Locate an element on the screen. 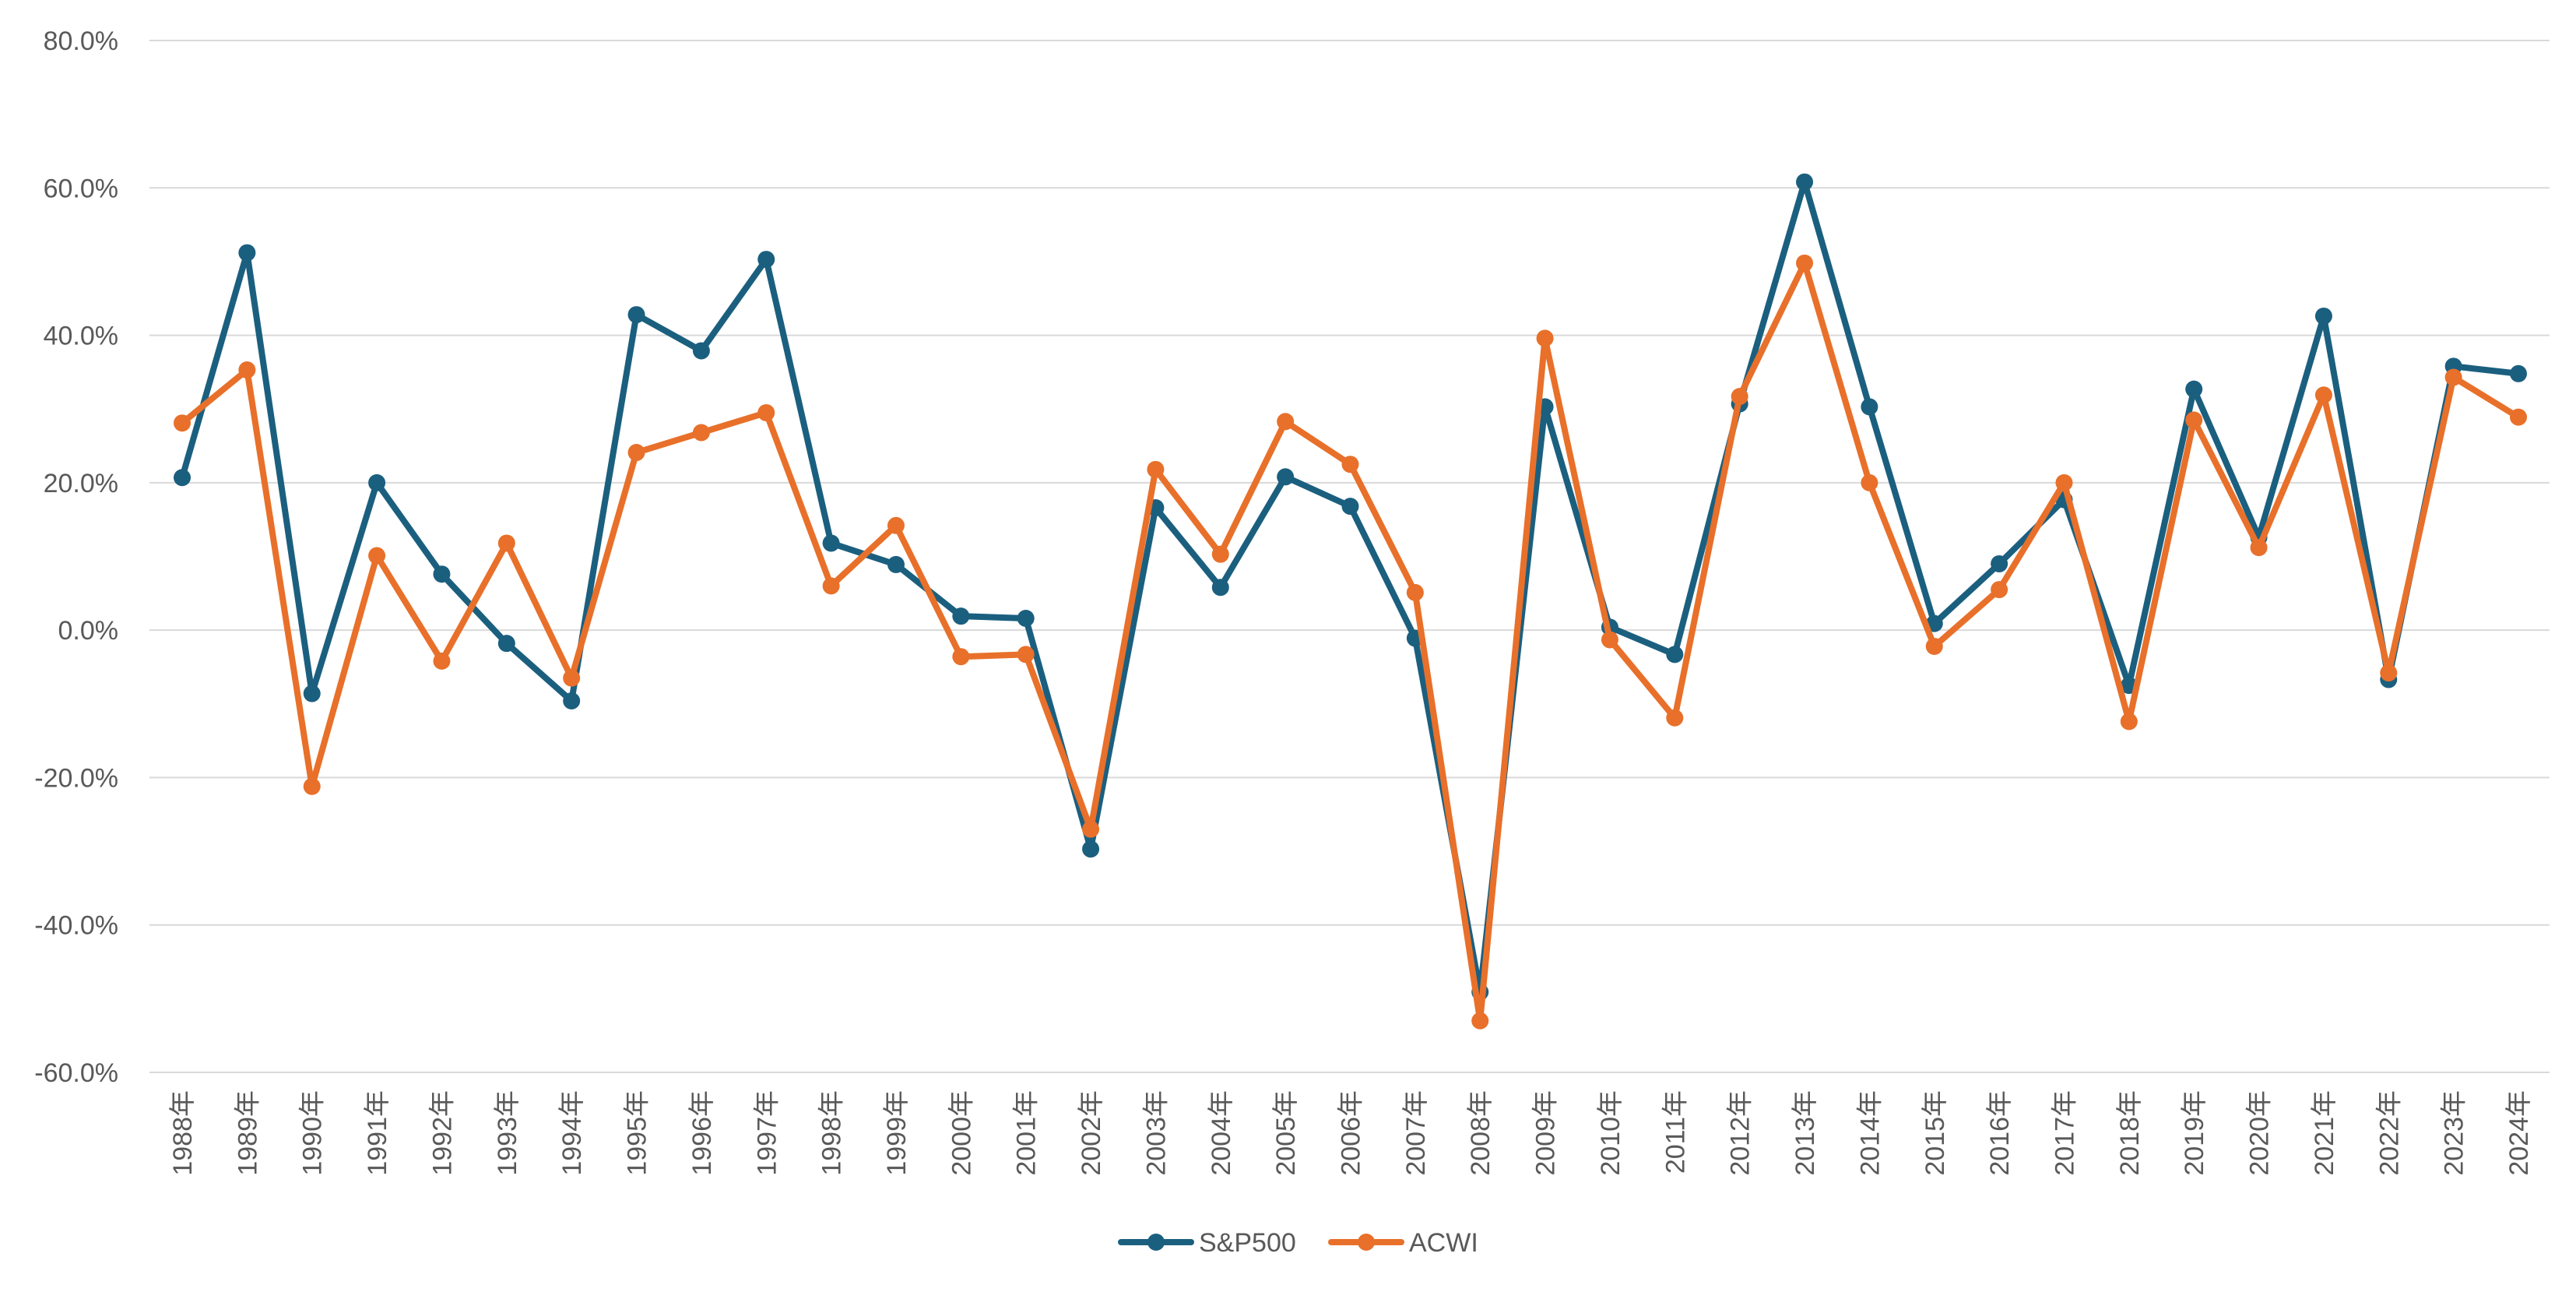  x-tick-label: 1991年 is located at coordinates (377, 1133).